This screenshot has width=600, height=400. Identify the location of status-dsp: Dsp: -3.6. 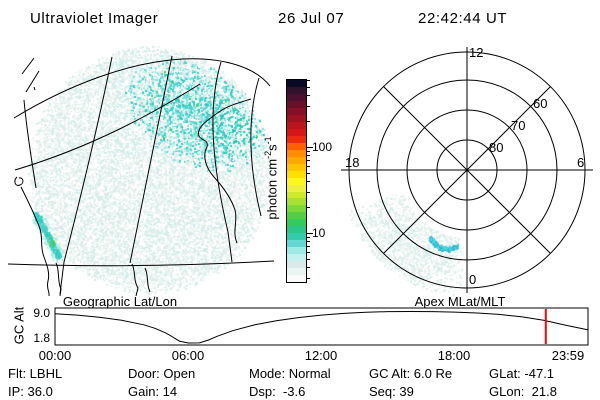
(277, 391).